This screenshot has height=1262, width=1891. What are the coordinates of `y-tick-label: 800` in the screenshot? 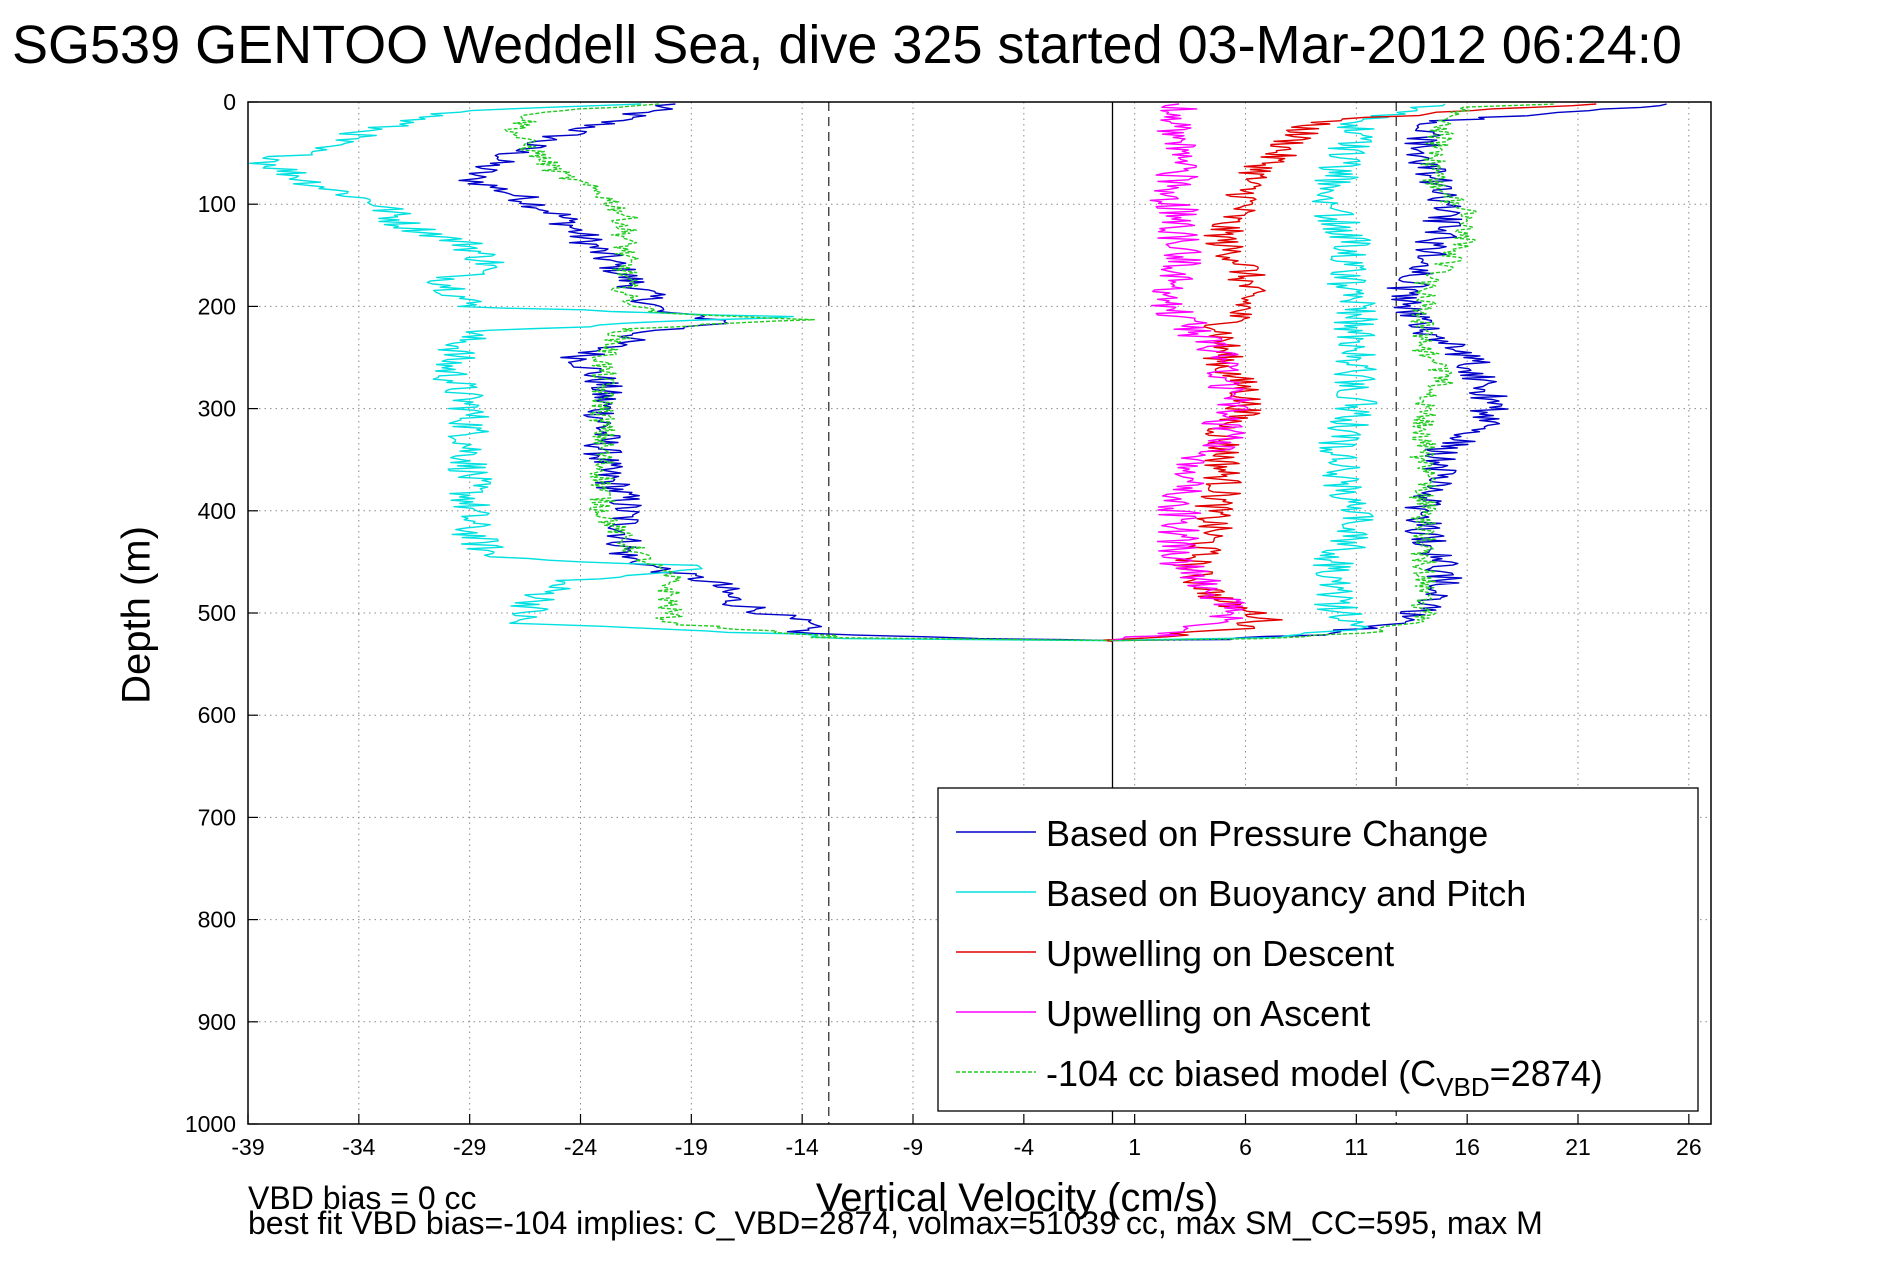 It's located at (217, 920).